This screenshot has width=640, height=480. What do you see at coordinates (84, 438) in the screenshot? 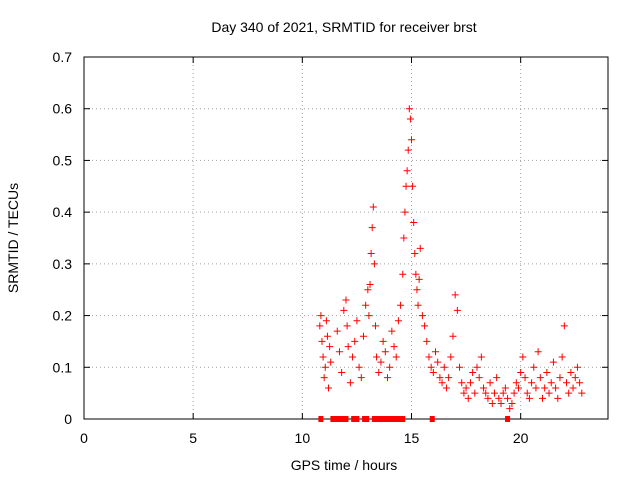
I see `x-tick-label: 0` at bounding box center [84, 438].